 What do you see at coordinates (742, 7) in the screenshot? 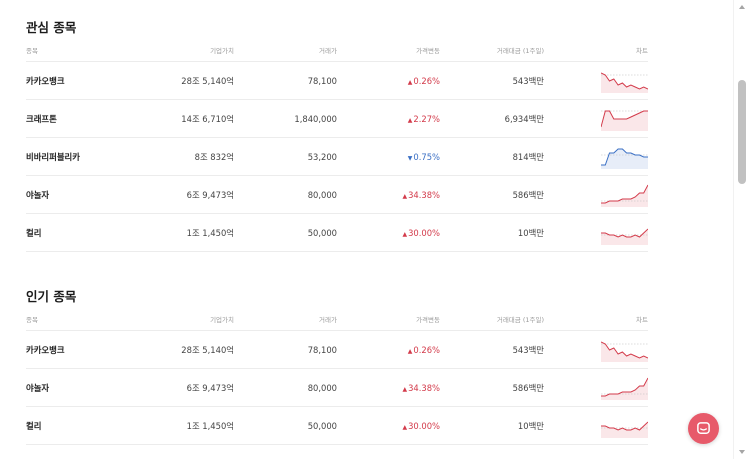
I see `scroll-up-arrow-icon` at bounding box center [742, 7].